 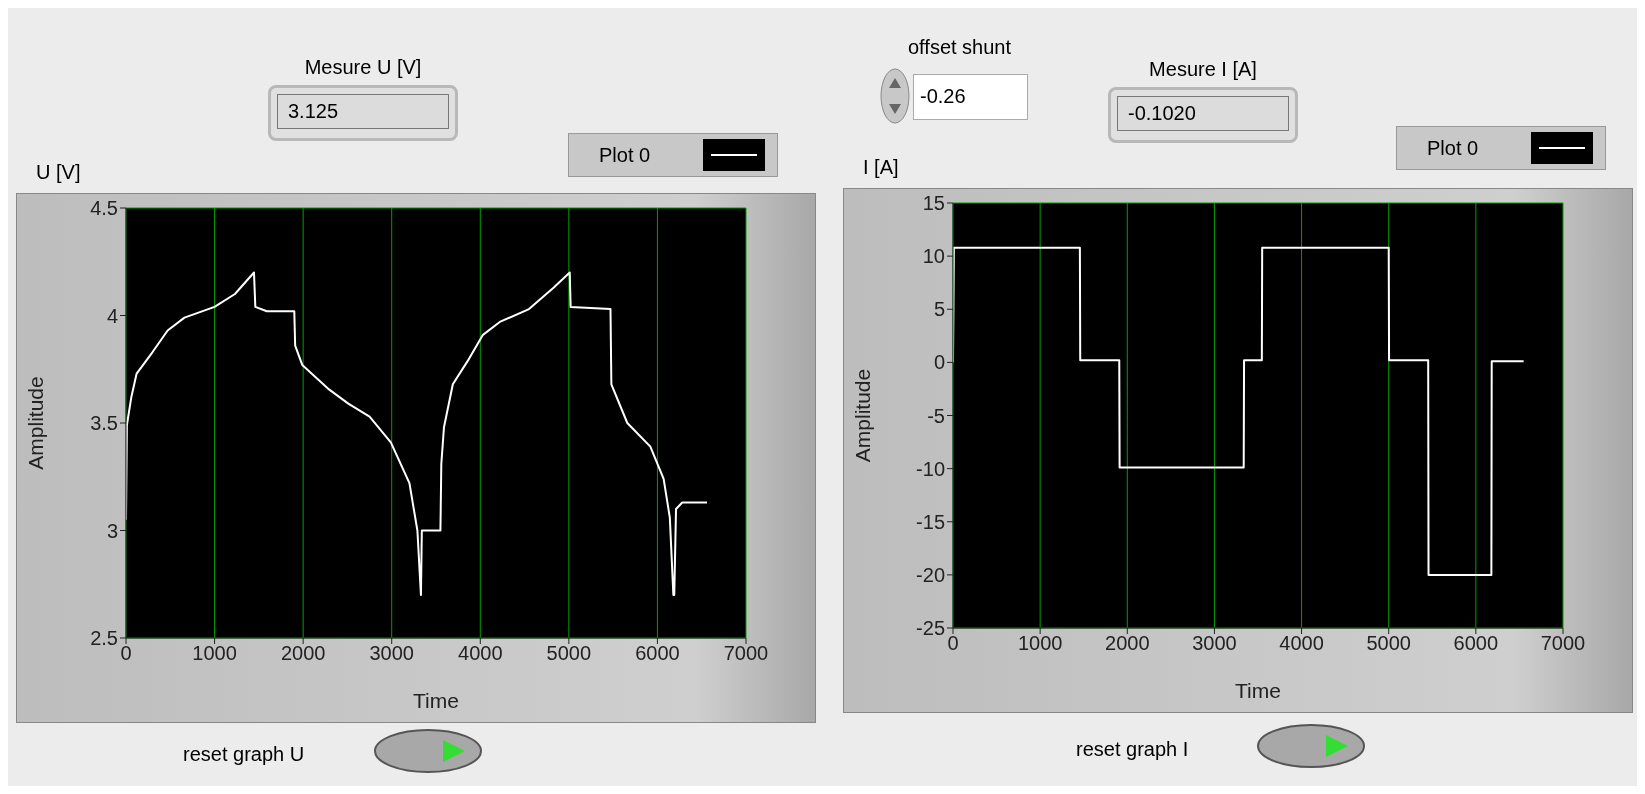 I want to click on y-tick-label: 2.5, so click(x=104, y=638).